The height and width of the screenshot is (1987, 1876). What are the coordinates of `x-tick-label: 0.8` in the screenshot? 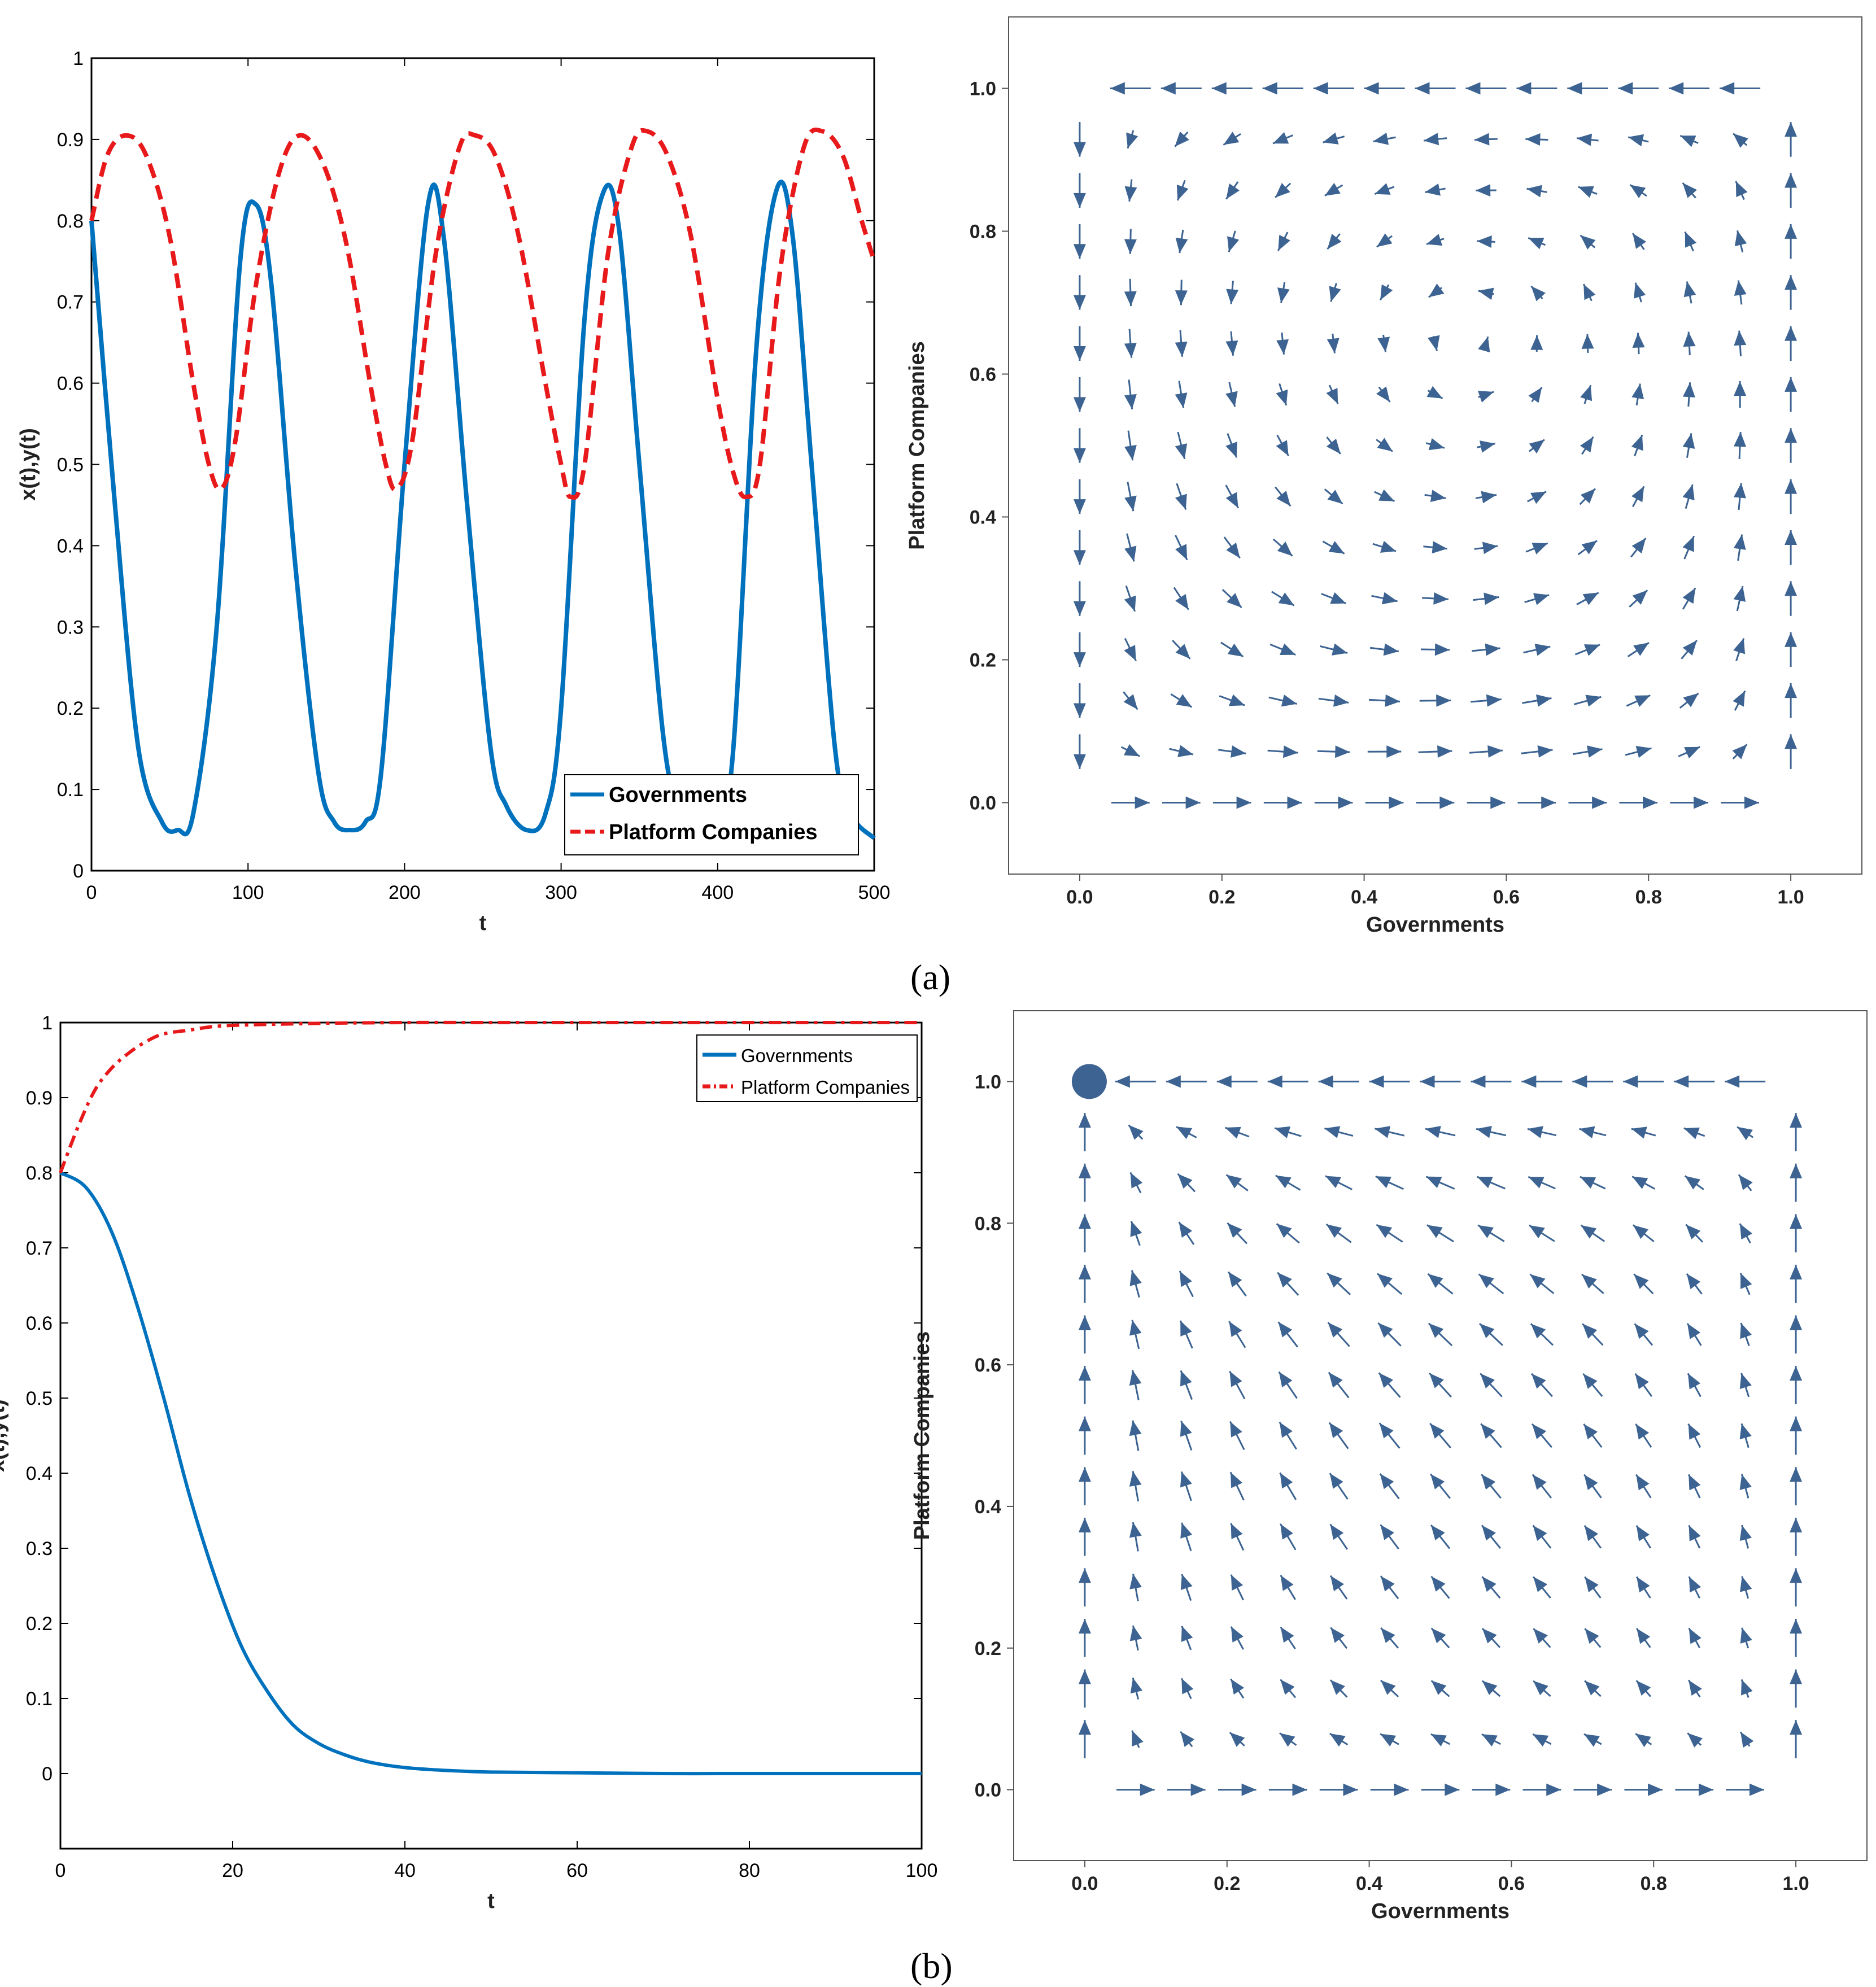 It's located at (1654, 1883).